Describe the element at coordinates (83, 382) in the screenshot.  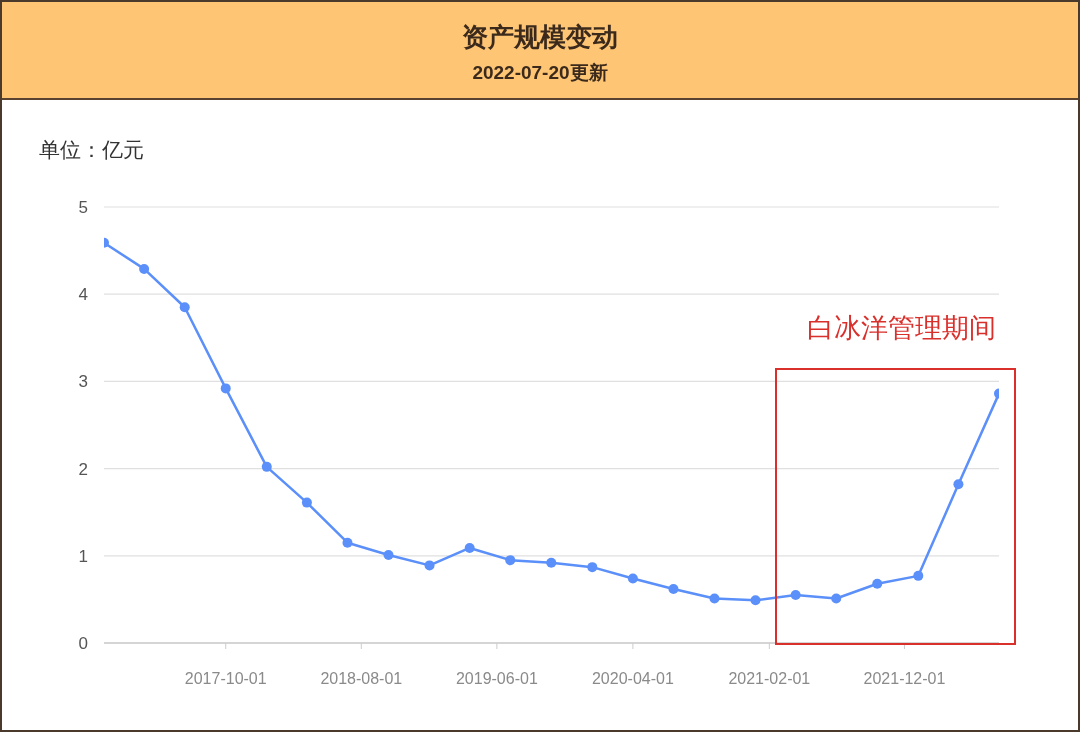
I see `y-tick-label: 3` at that location.